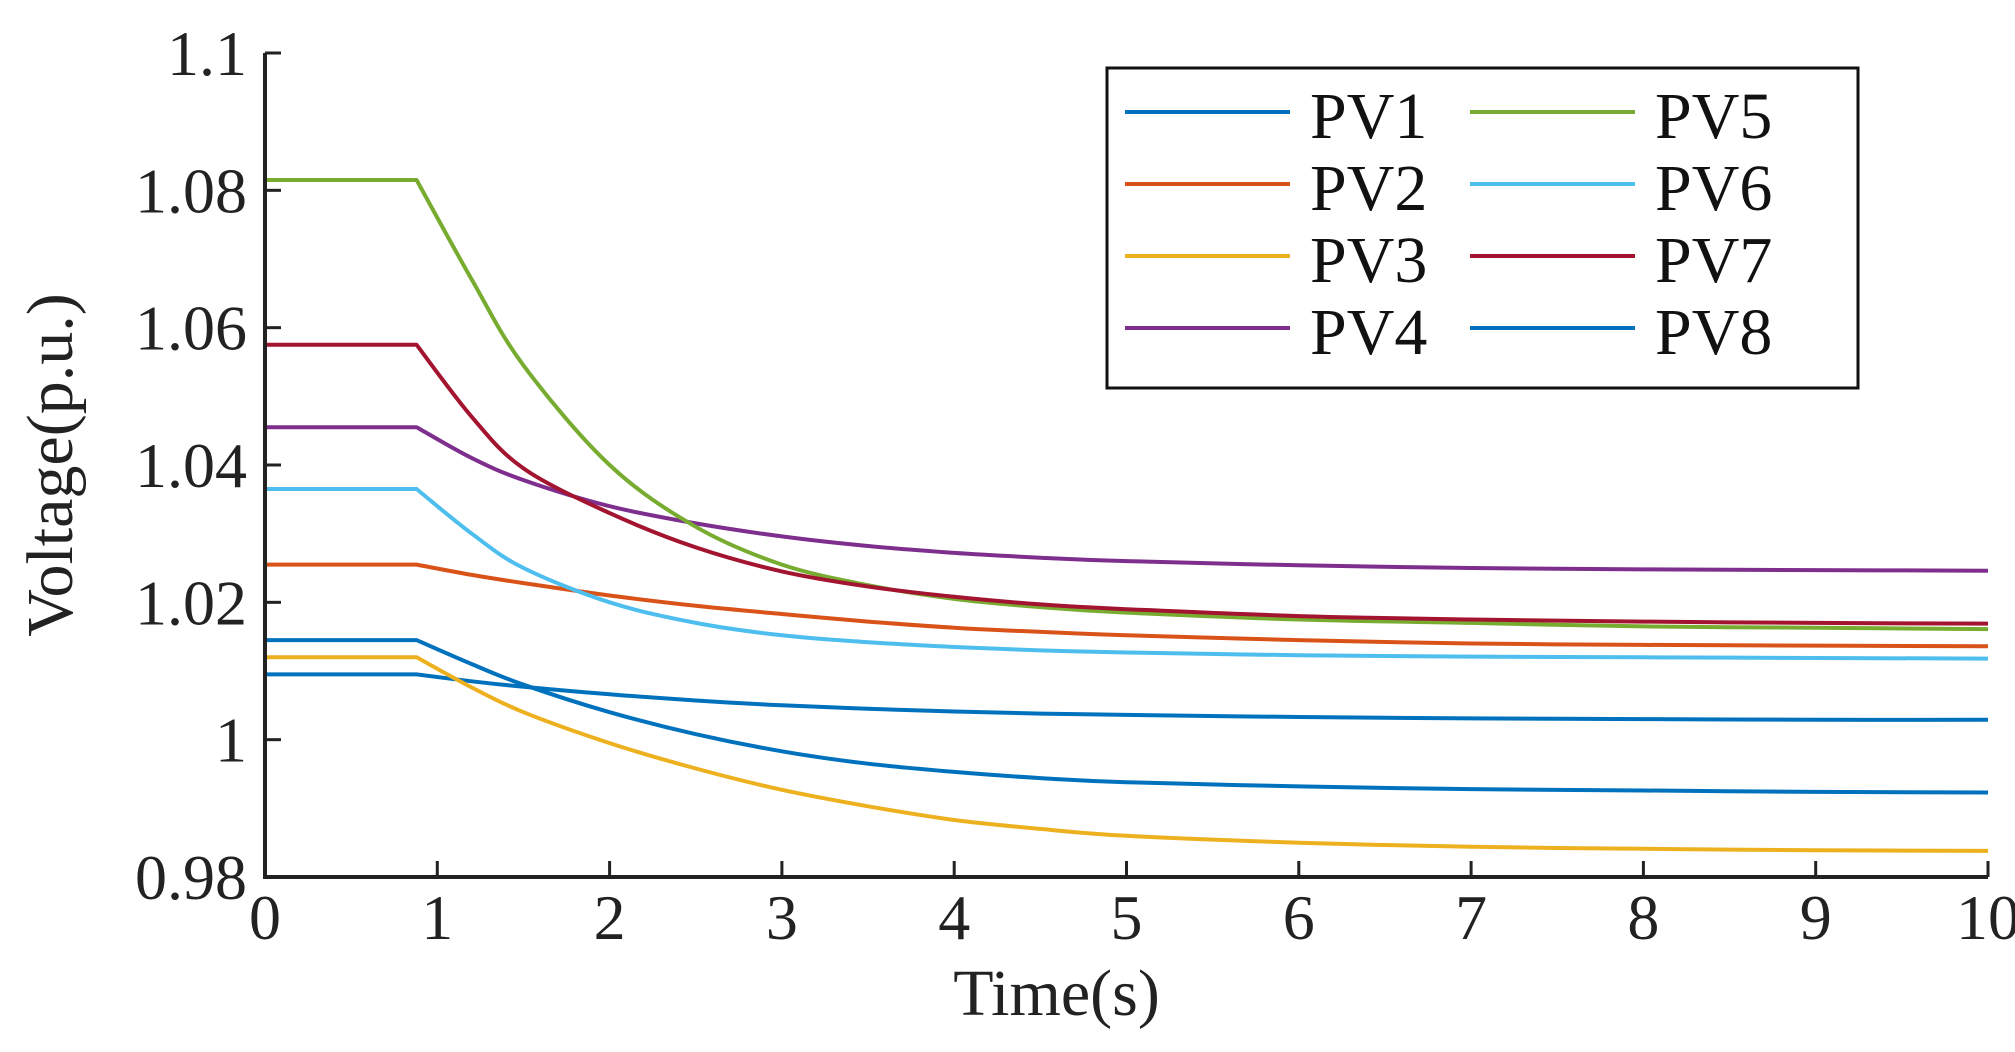  What do you see at coordinates (1482, 228) in the screenshot?
I see `legend-box` at bounding box center [1482, 228].